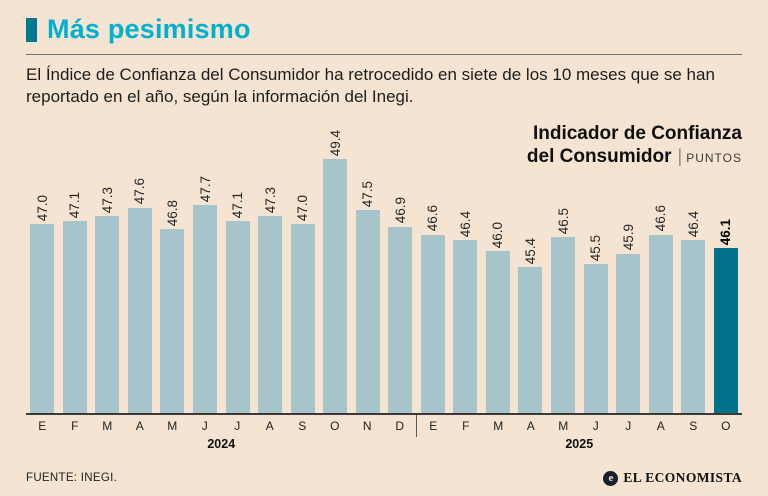  I want to click on header: Más pesimismo, so click(384, 29).